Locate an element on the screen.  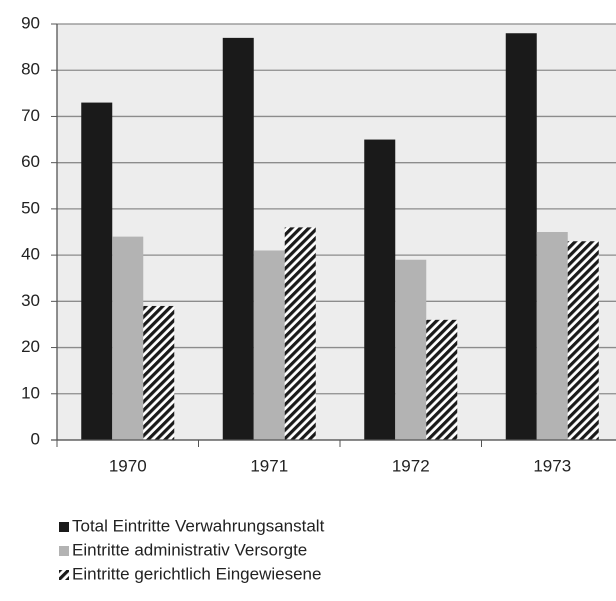
y-tick-label: 10 is located at coordinates (30, 392).